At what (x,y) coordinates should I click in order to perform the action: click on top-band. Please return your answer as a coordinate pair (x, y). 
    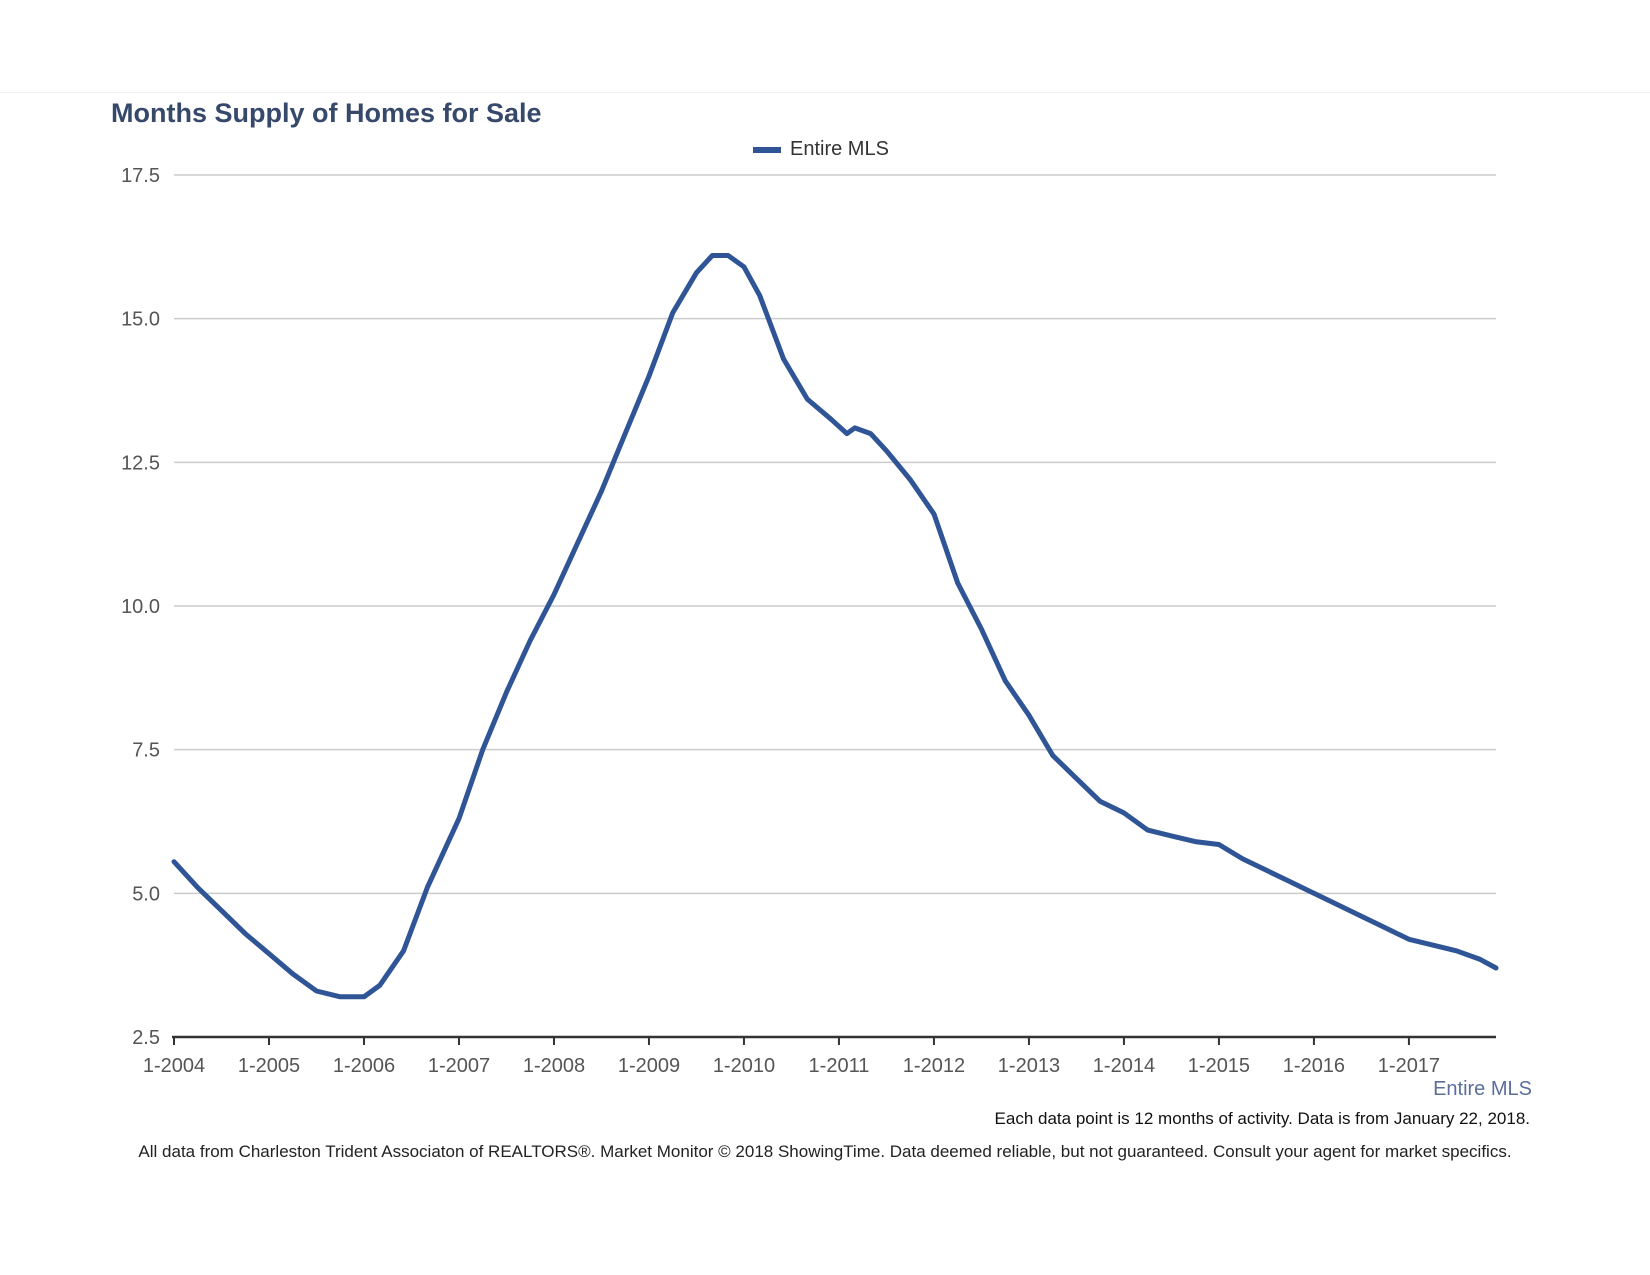
    Looking at the image, I should click on (825, 46).